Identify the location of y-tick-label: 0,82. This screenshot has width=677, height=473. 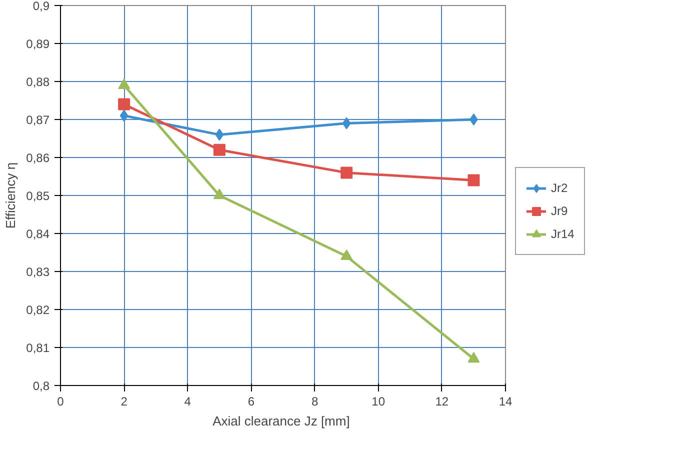
(38, 310).